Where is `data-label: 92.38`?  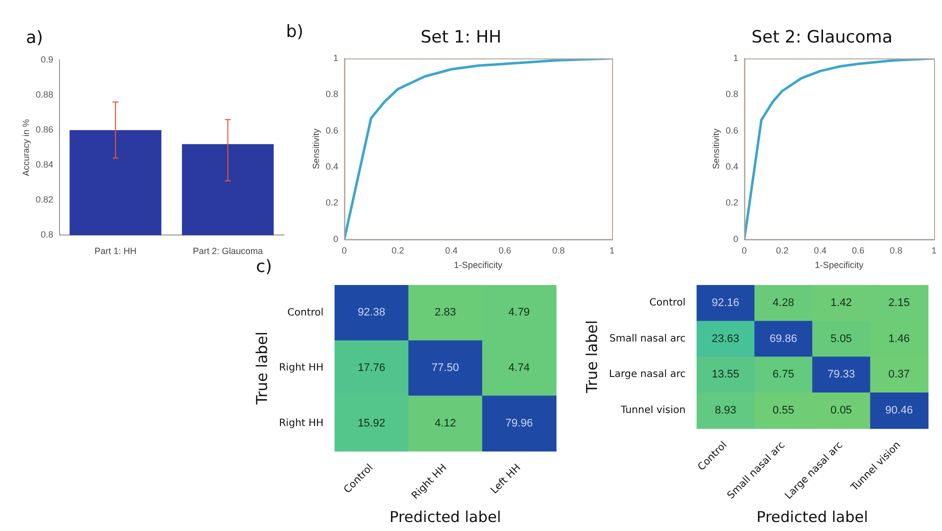
data-label: 92.38 is located at coordinates (372, 312).